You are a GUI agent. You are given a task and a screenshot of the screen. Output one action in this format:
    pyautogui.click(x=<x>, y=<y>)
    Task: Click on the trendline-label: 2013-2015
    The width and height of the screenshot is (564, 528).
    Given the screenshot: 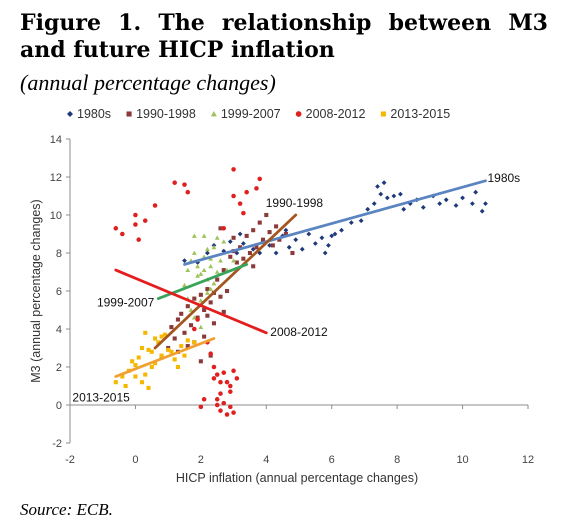 What is the action you would take?
    pyautogui.click(x=101, y=398)
    